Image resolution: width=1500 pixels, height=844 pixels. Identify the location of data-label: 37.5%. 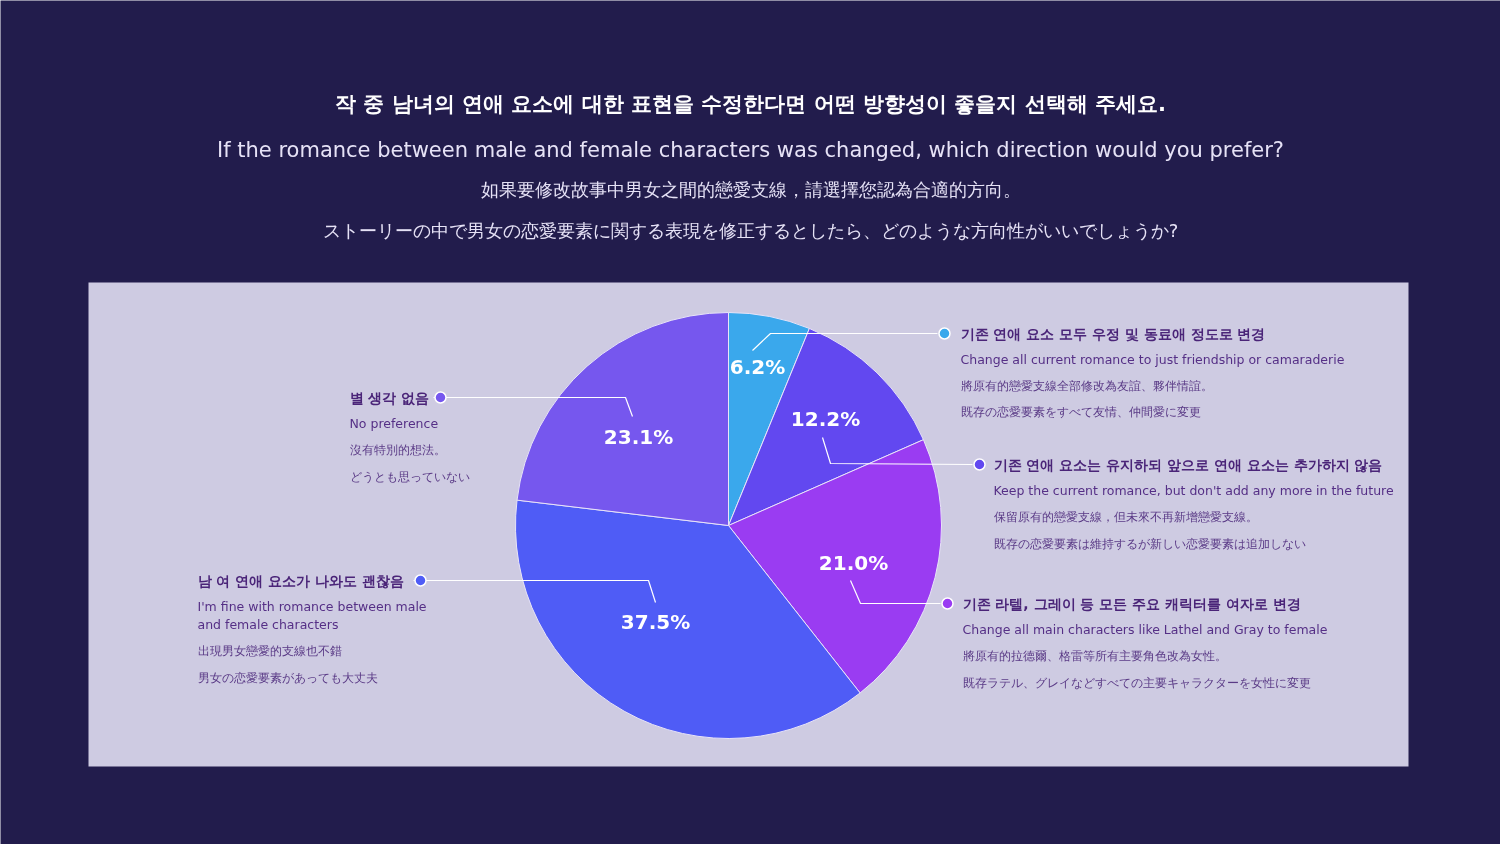
(655, 621).